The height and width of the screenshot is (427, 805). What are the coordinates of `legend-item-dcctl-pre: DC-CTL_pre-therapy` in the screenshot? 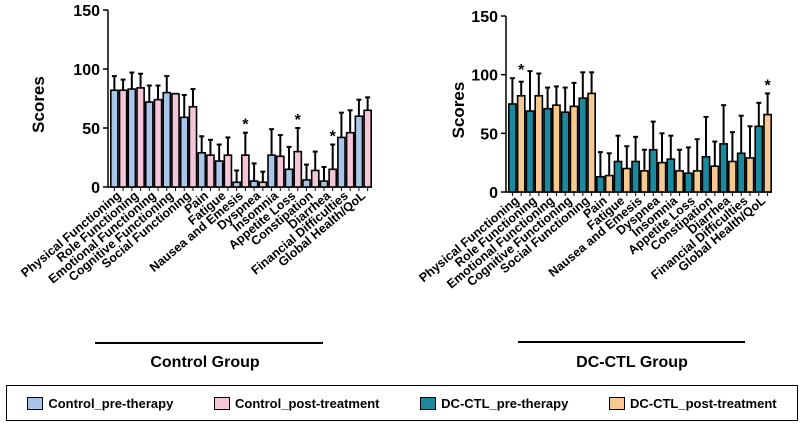 It's located at (494, 403).